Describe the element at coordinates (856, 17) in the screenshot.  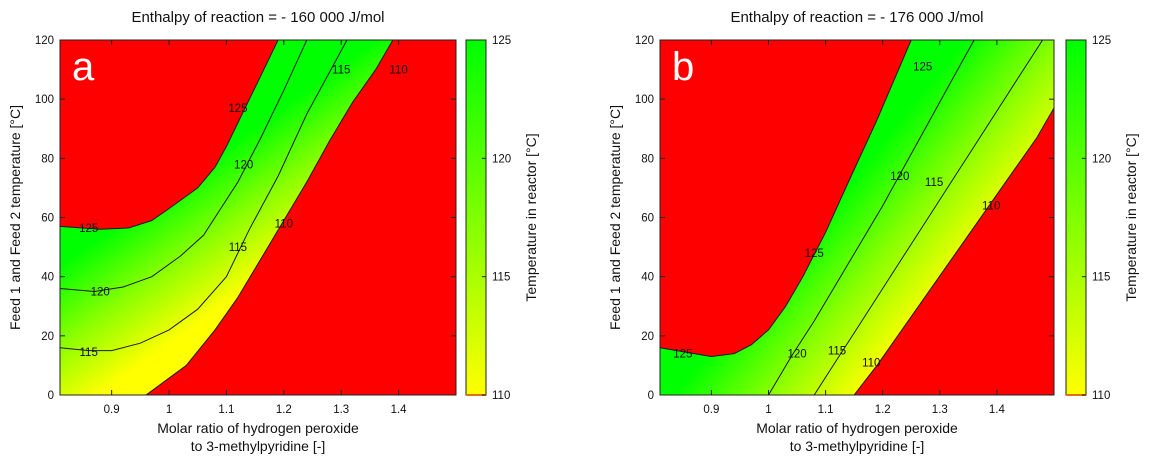
I see `chart-title: Enthalpy of reaction = - 176 000 J/mol` at that location.